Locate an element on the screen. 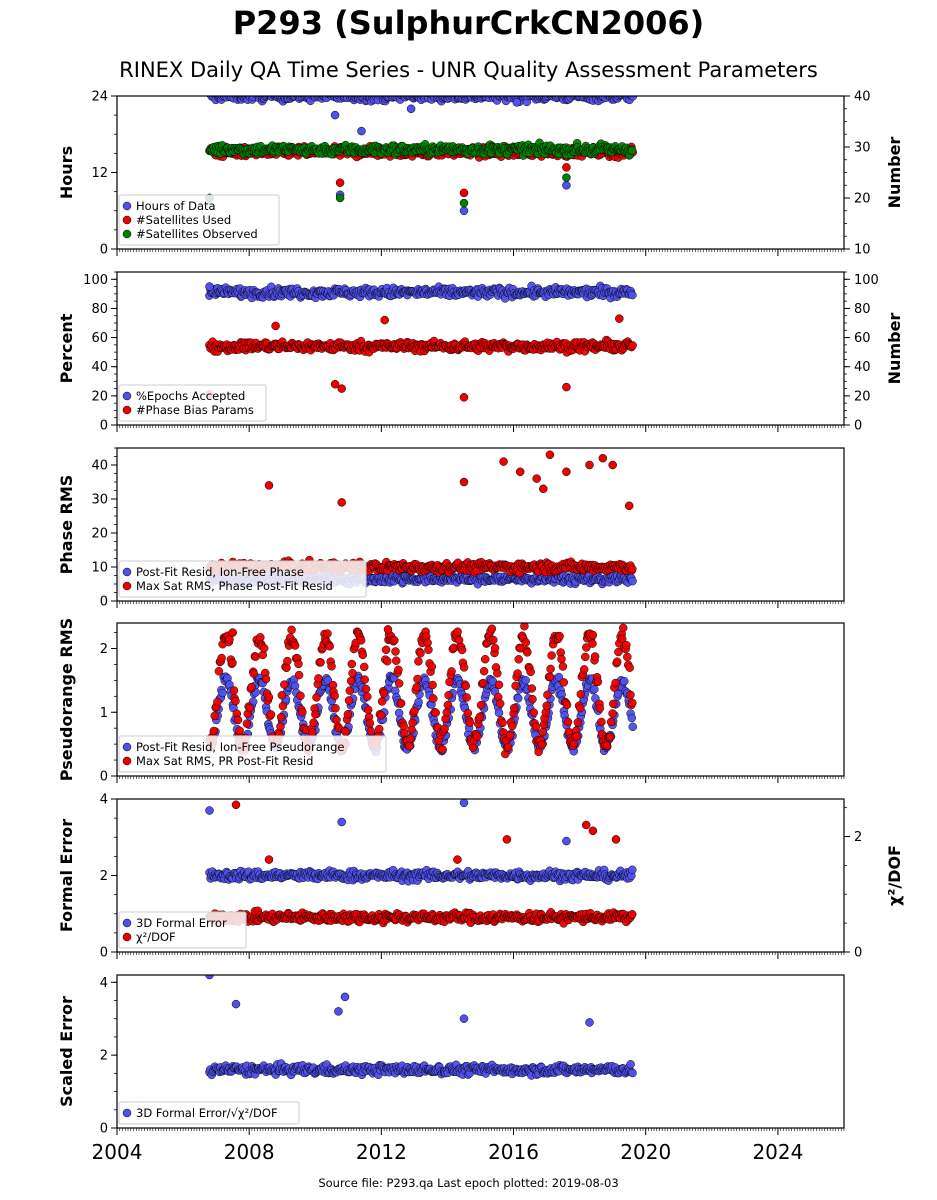  y-axis-title: Percent is located at coordinates (66, 348).